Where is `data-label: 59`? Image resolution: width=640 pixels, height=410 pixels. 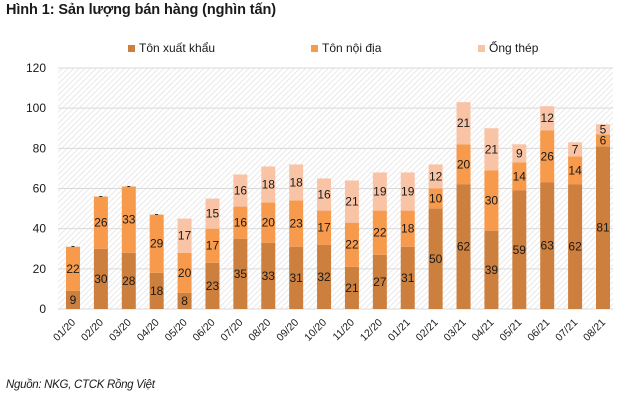 data-label: 59 is located at coordinates (520, 250).